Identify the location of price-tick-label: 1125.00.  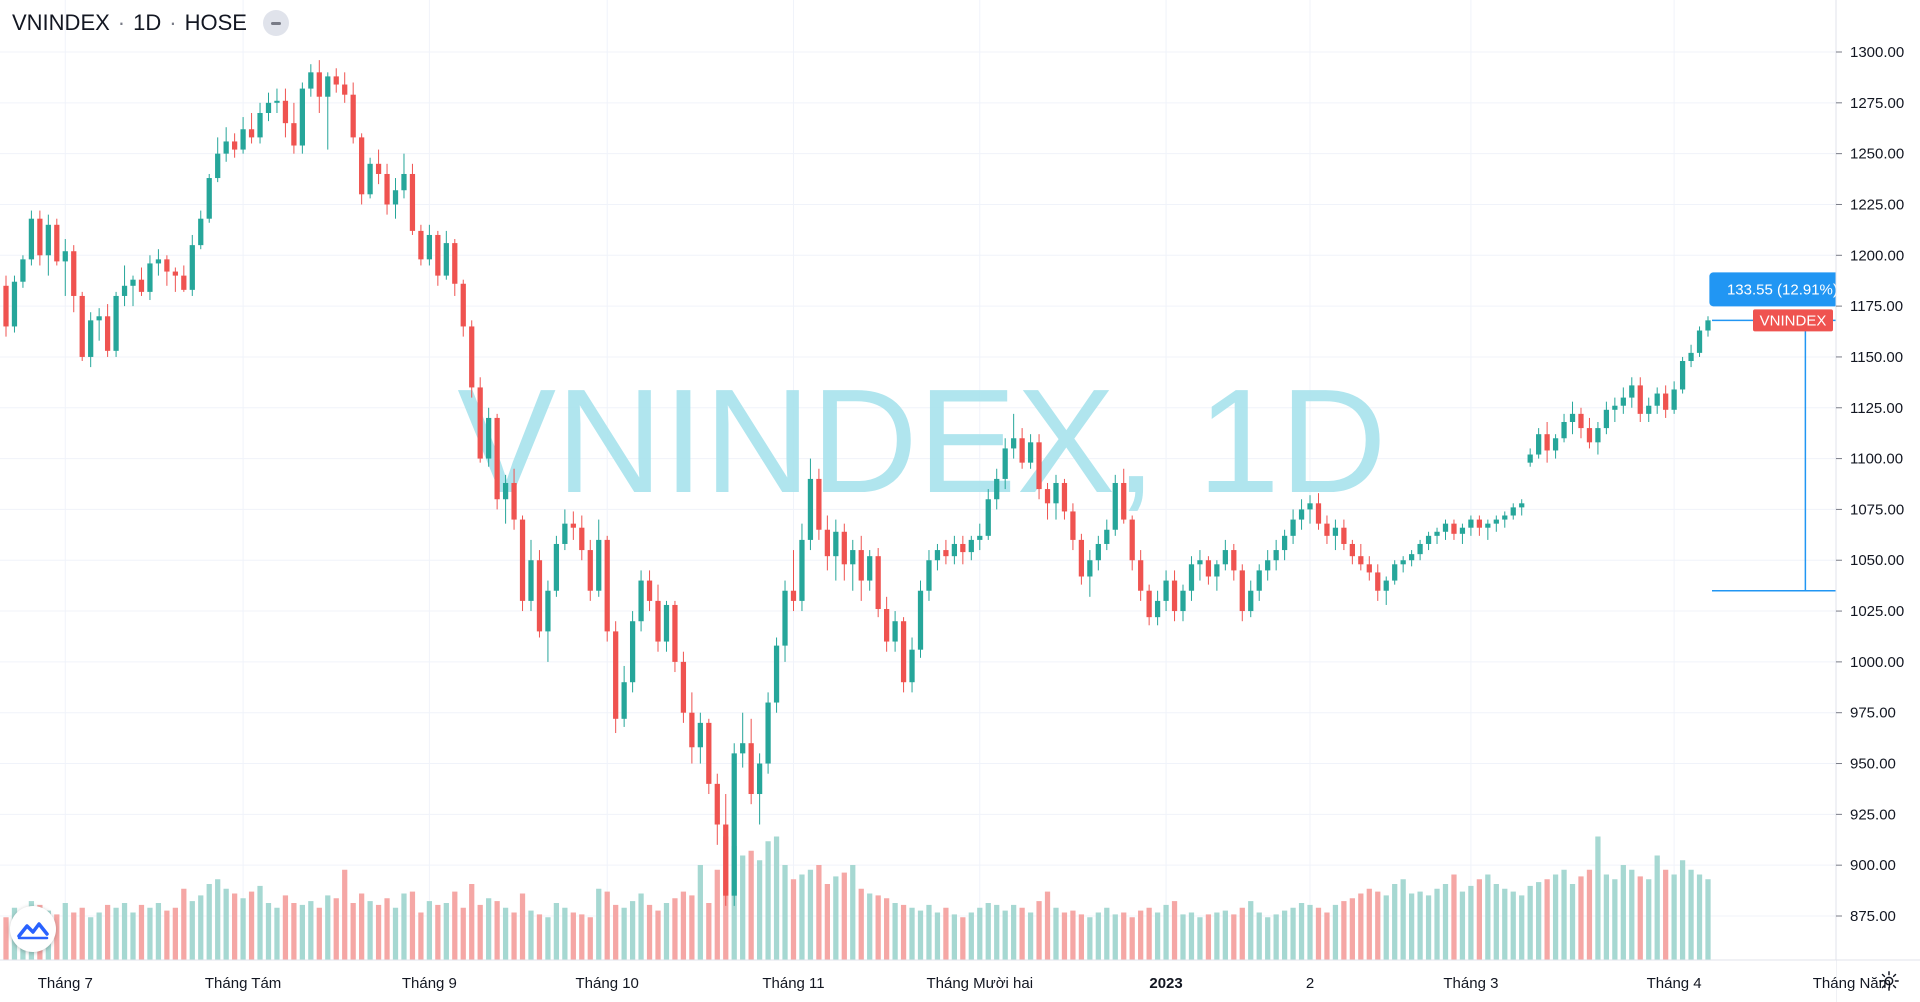
(1876, 408).